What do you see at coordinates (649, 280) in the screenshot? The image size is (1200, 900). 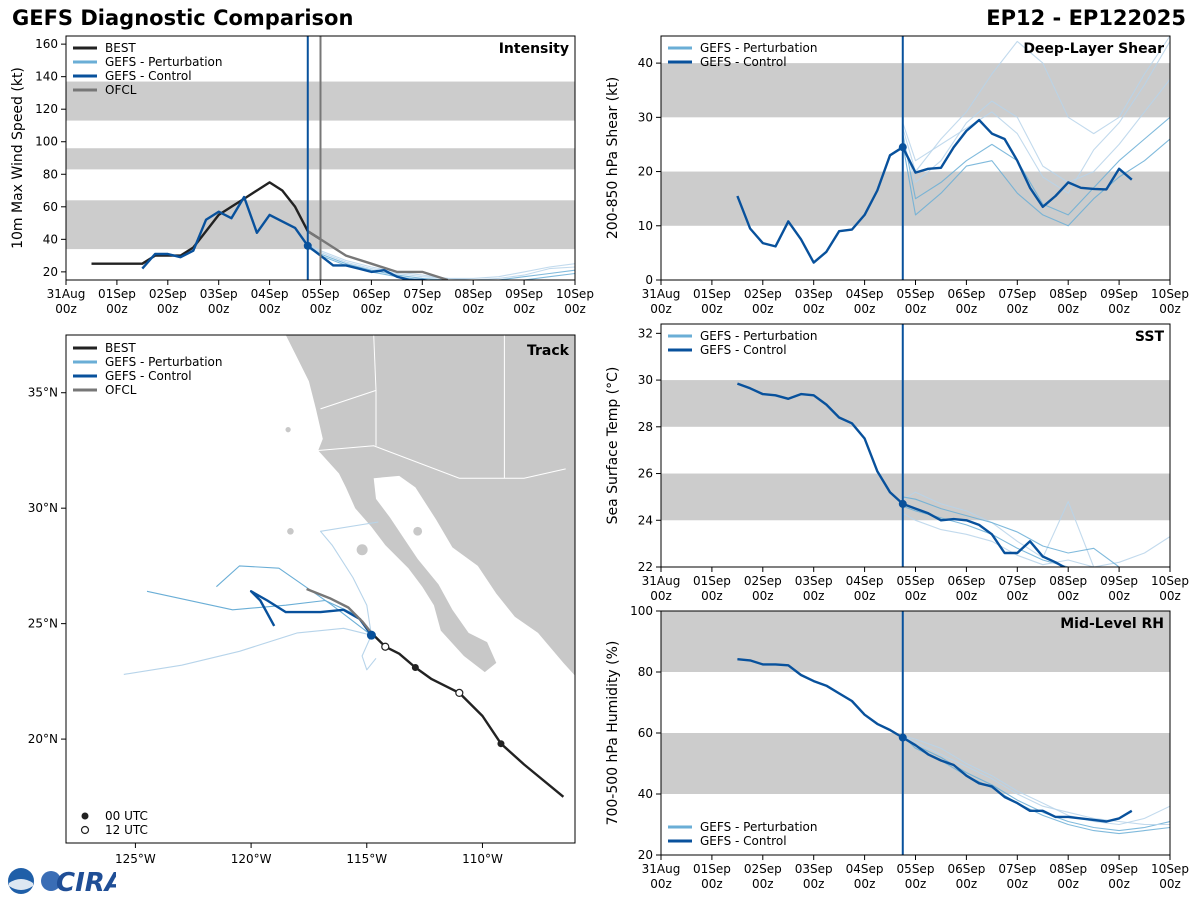 I see `shear-ytick-label: 0` at bounding box center [649, 280].